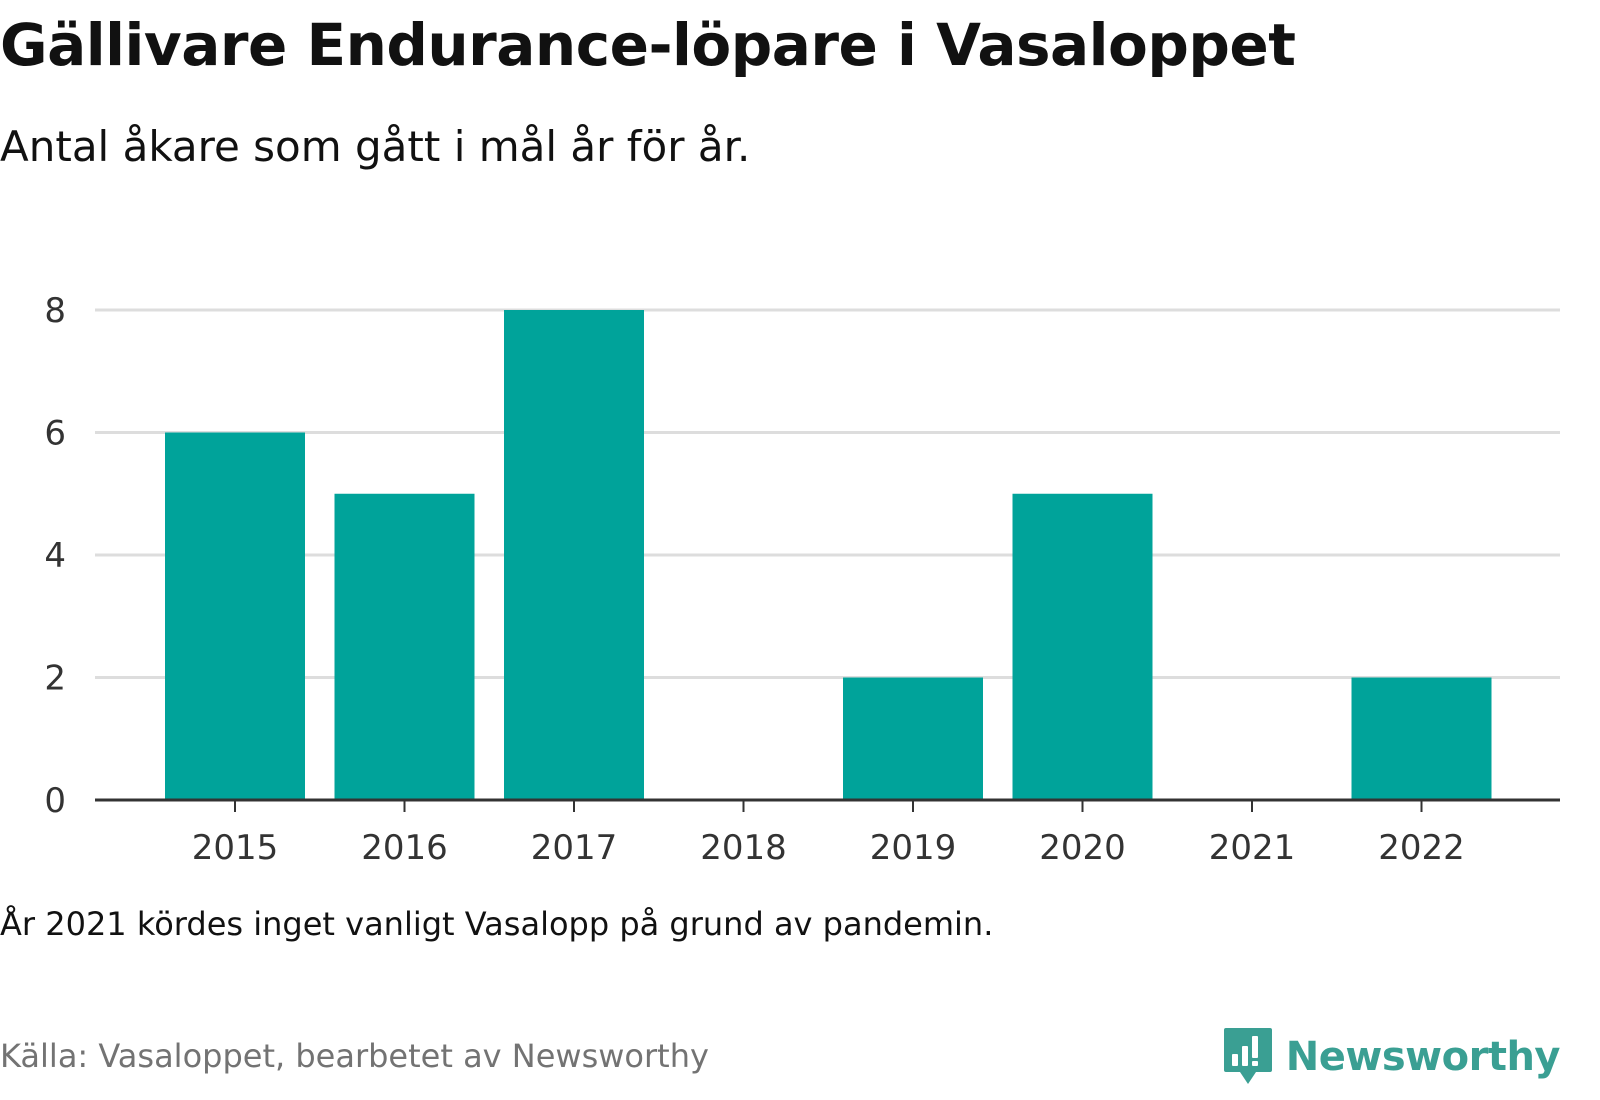 This screenshot has width=1600, height=1100. What do you see at coordinates (1082, 848) in the screenshot?
I see `x-tick-label: 2020` at bounding box center [1082, 848].